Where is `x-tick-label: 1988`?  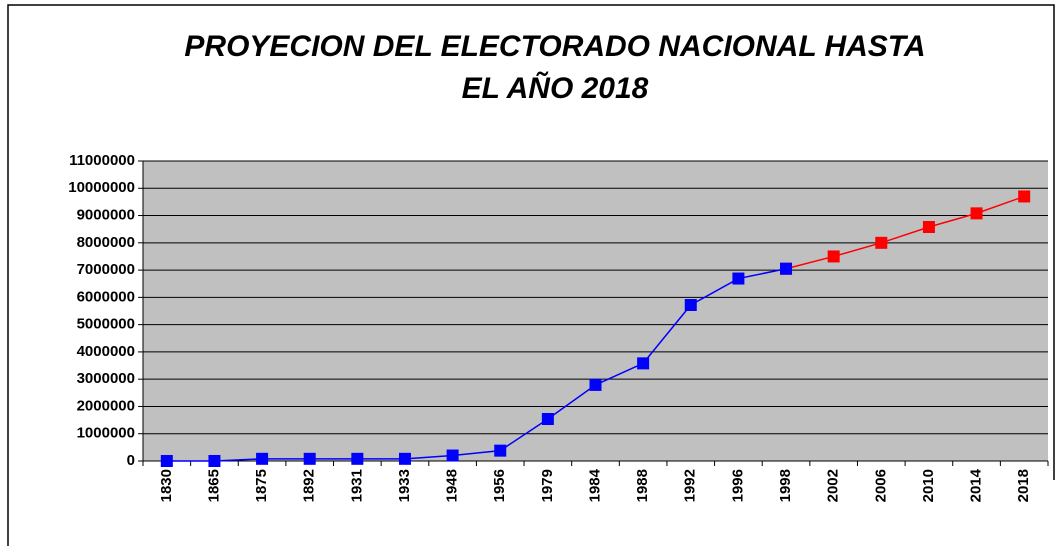 x-tick-label: 1988 is located at coordinates (642, 485).